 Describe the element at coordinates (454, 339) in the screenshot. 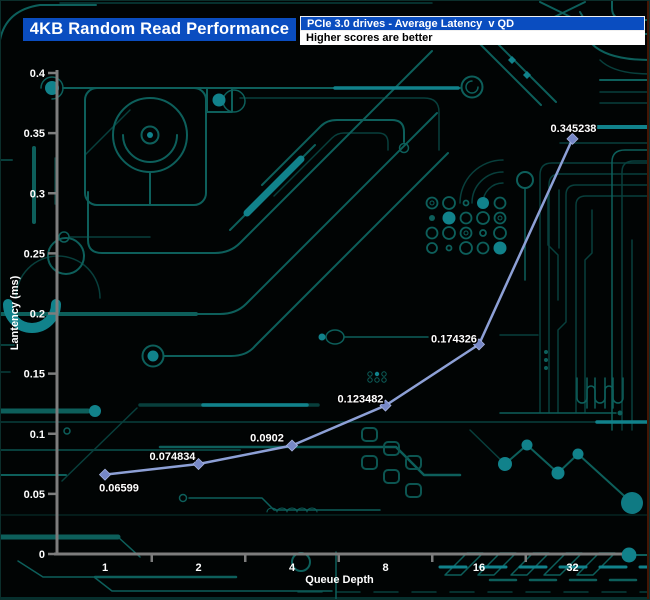

I see `data-point-label: 0.174326` at that location.